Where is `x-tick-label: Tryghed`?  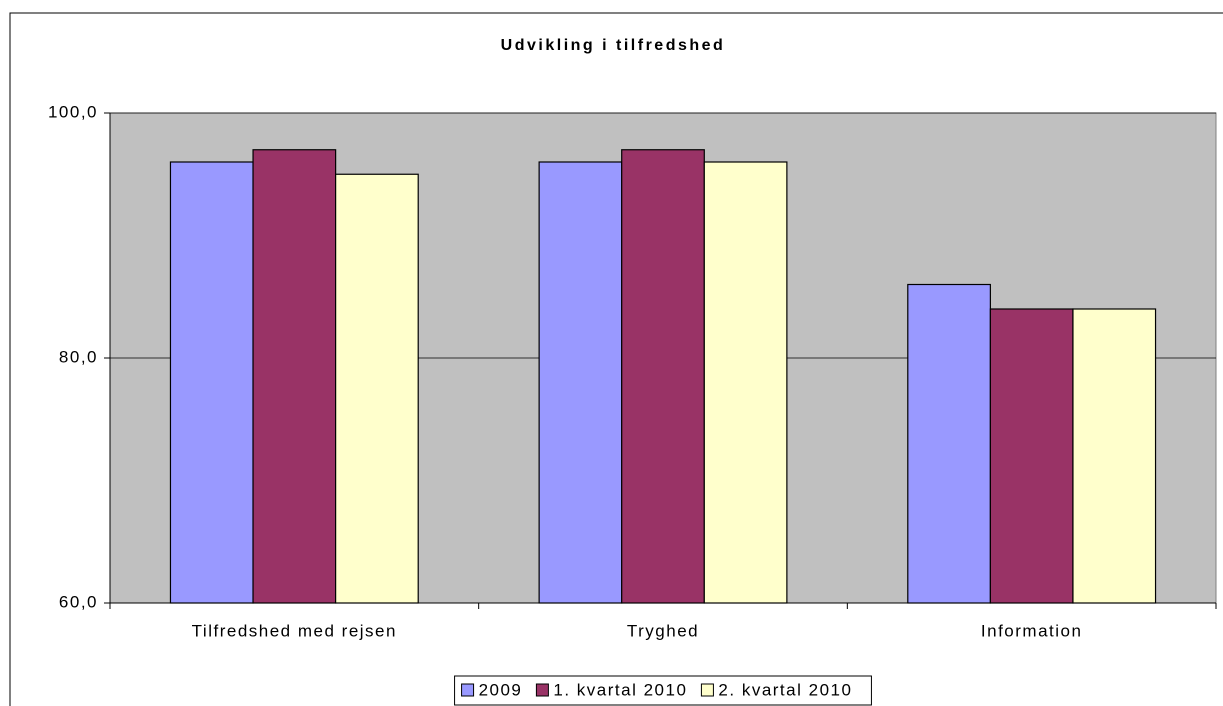 x-tick-label: Tryghed is located at coordinates (663, 630).